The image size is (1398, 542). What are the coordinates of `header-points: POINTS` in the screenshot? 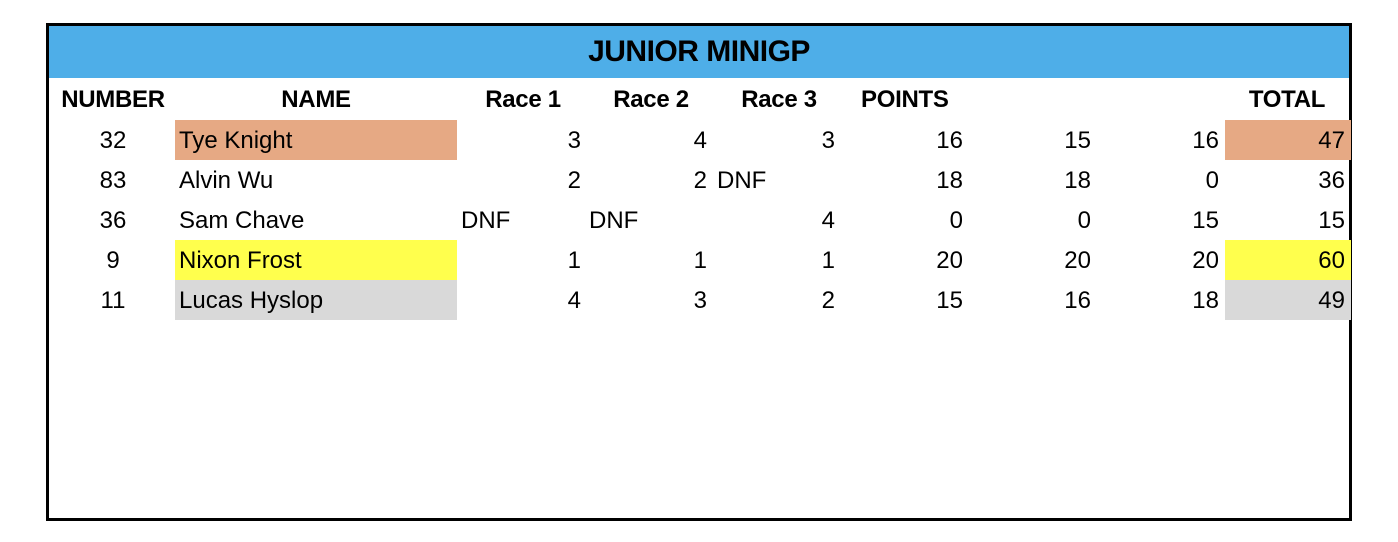 It's located at (905, 99).